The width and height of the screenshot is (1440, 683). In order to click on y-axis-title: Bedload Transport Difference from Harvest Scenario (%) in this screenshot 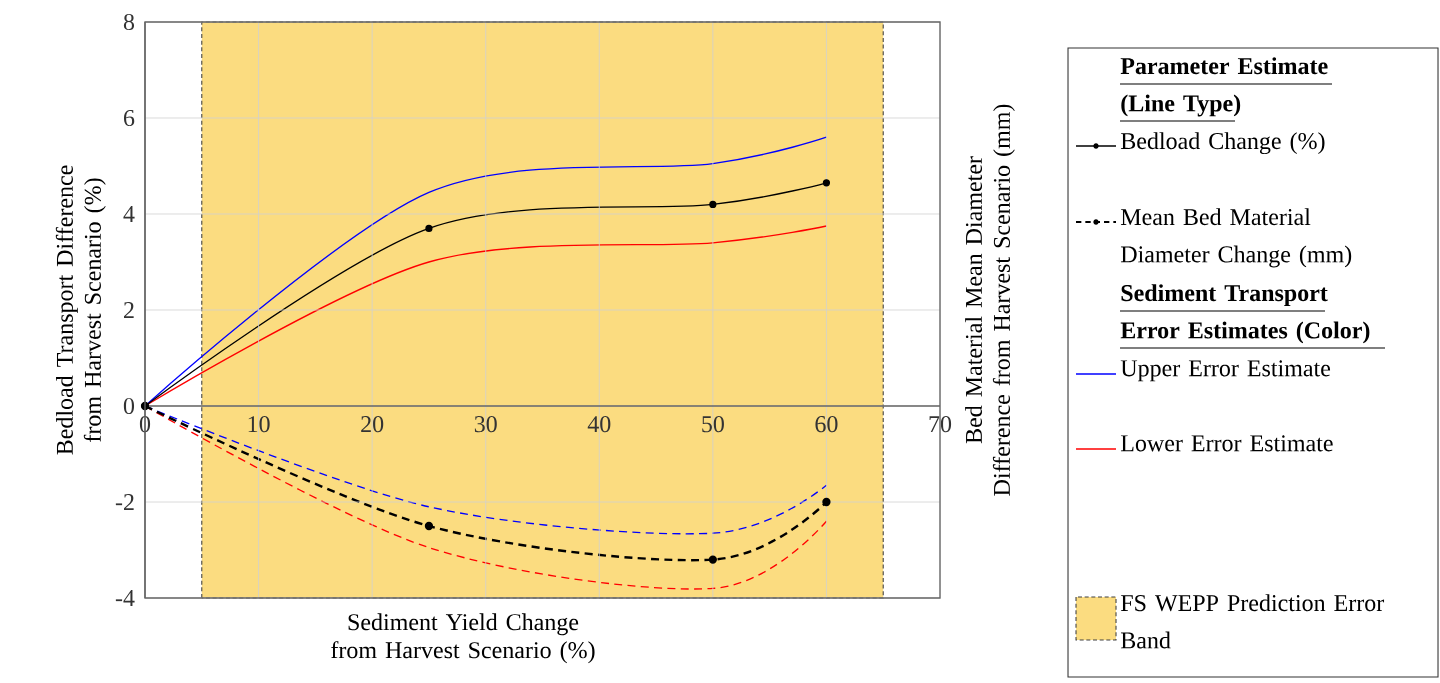, I will do `click(80, 310)`.